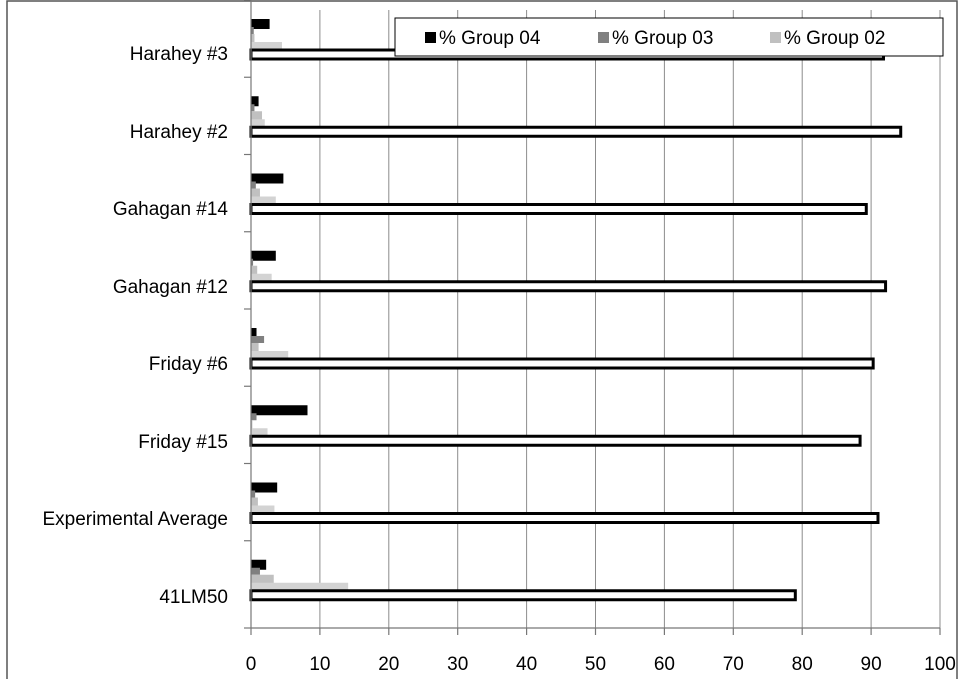  I want to click on category-label: Friday #6, so click(188, 364).